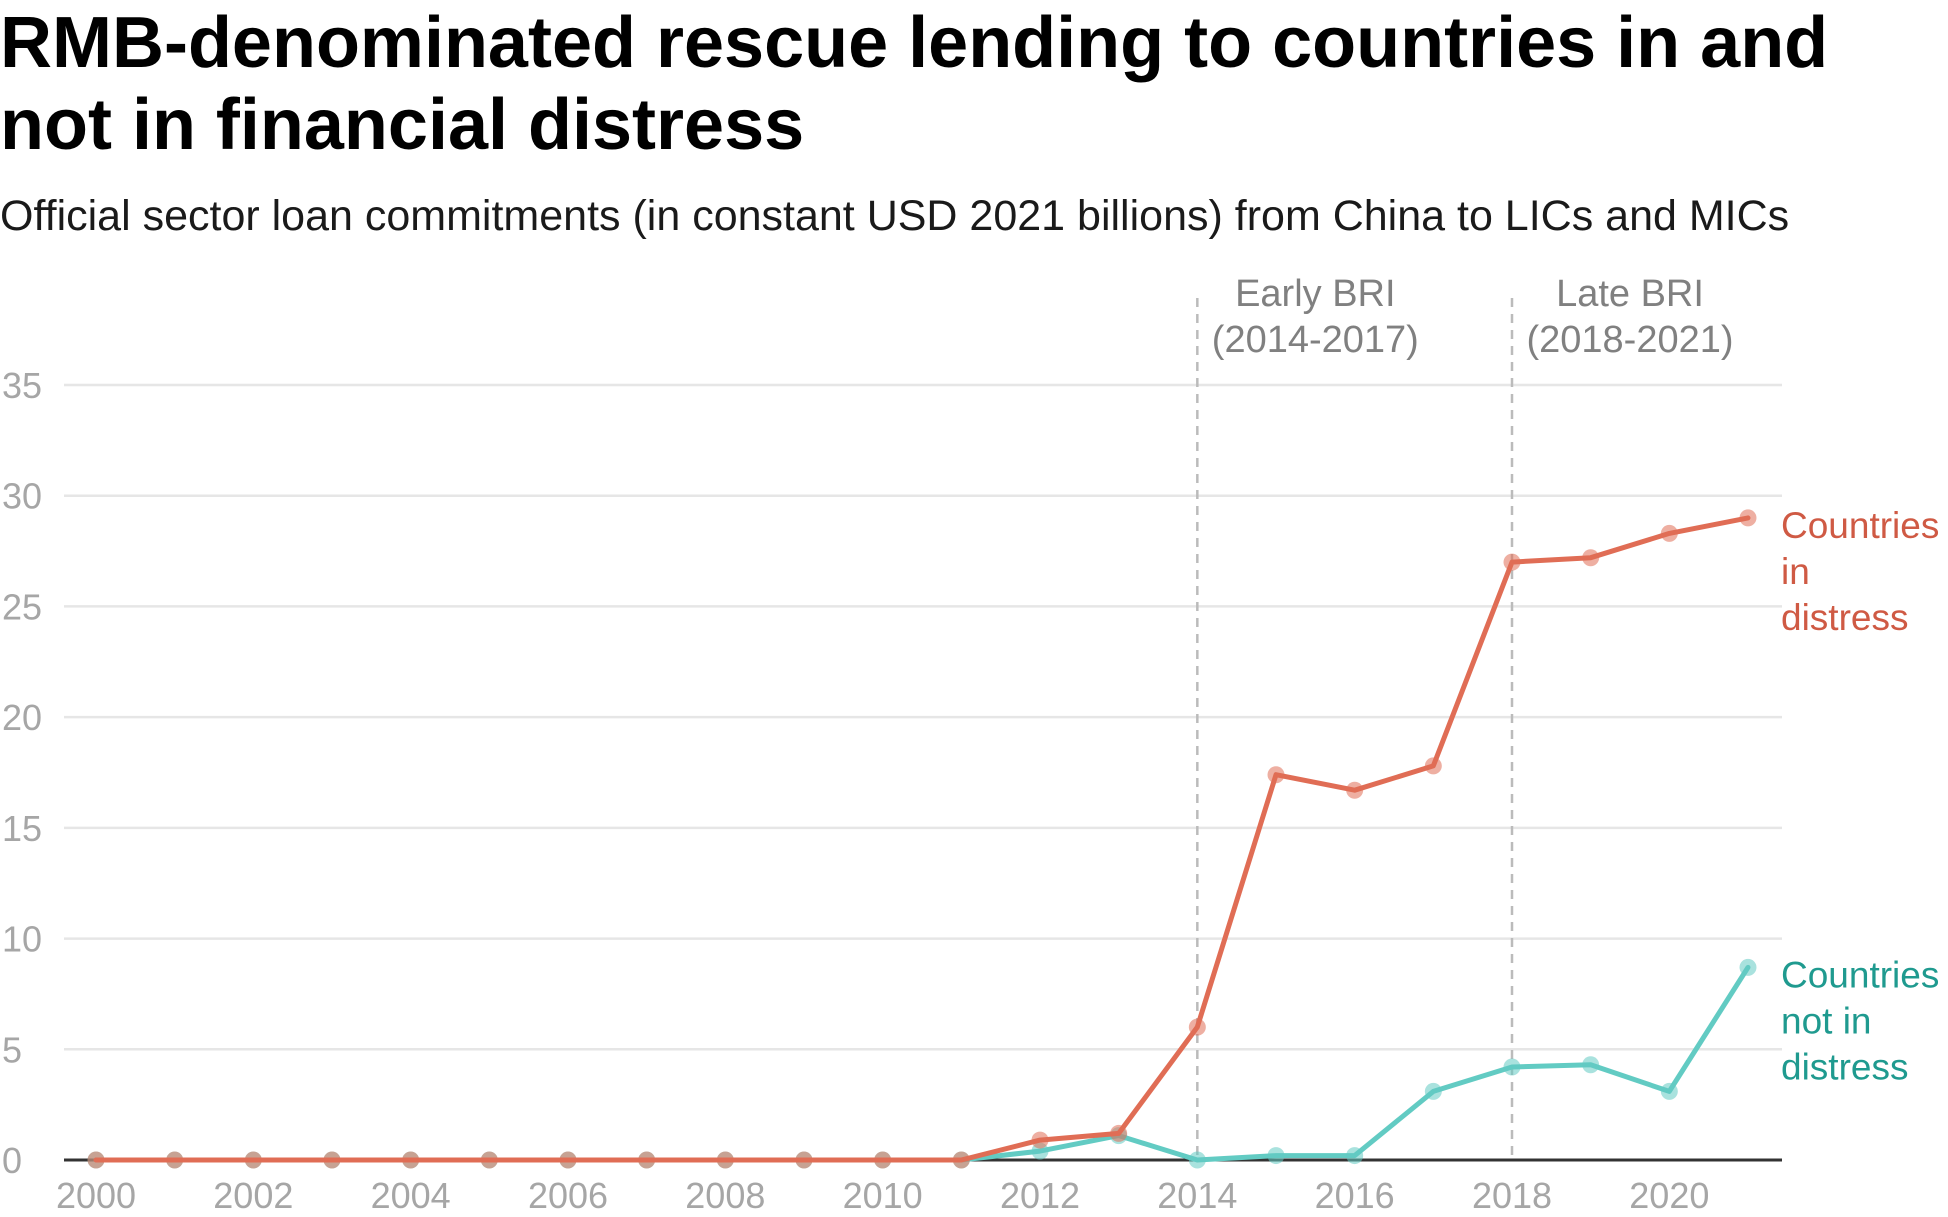 The height and width of the screenshot is (1217, 1948). Describe the element at coordinates (1197, 1195) in the screenshot. I see `x-tick-label: 2014` at that location.